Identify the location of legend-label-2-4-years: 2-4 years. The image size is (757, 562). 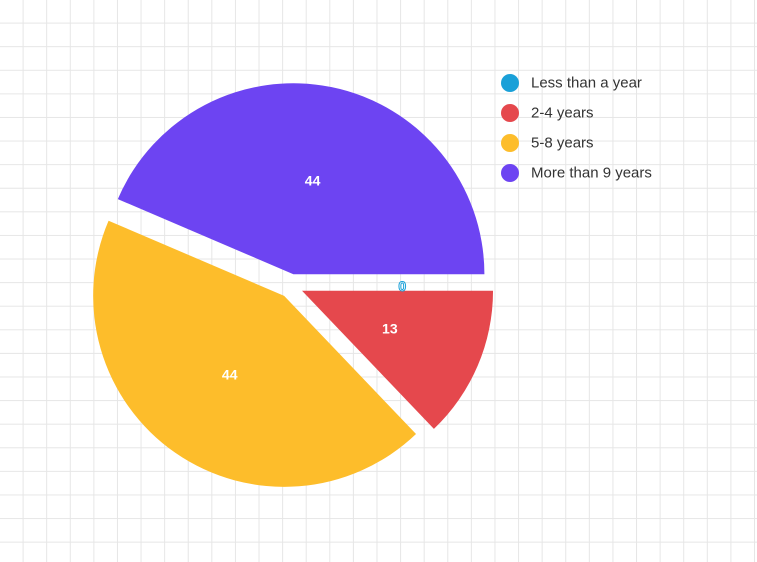
(562, 113).